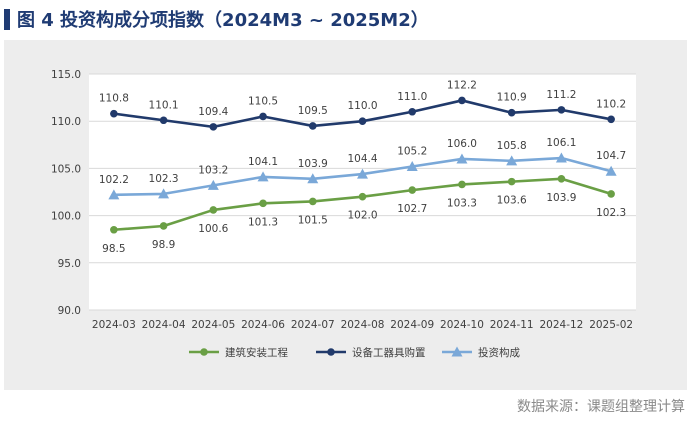 The width and height of the screenshot is (691, 422). Describe the element at coordinates (213, 170) in the screenshot. I see `data-label: 103.2` at that location.